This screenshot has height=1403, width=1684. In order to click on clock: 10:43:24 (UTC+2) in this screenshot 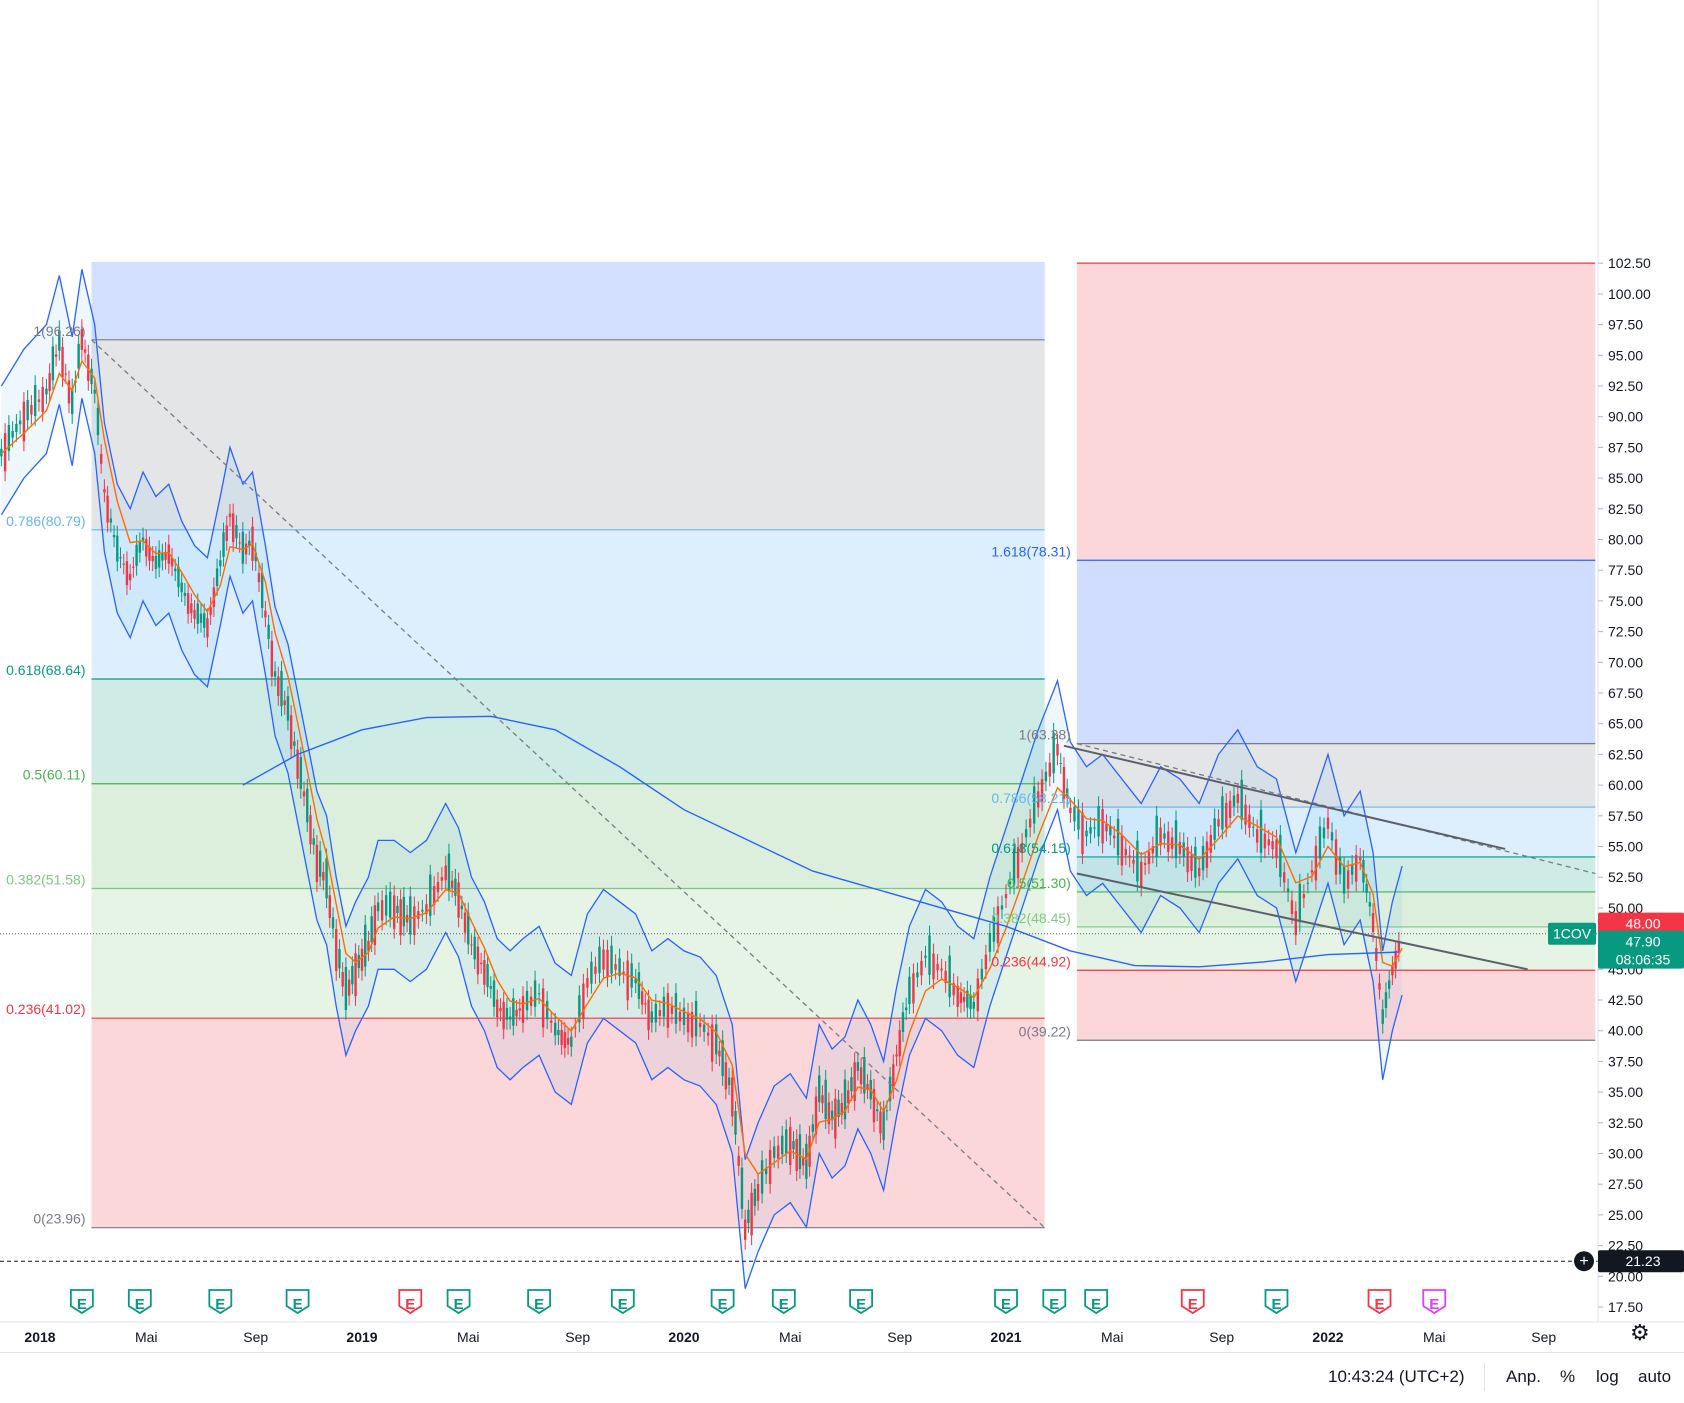, I will do `click(1396, 1376)`.